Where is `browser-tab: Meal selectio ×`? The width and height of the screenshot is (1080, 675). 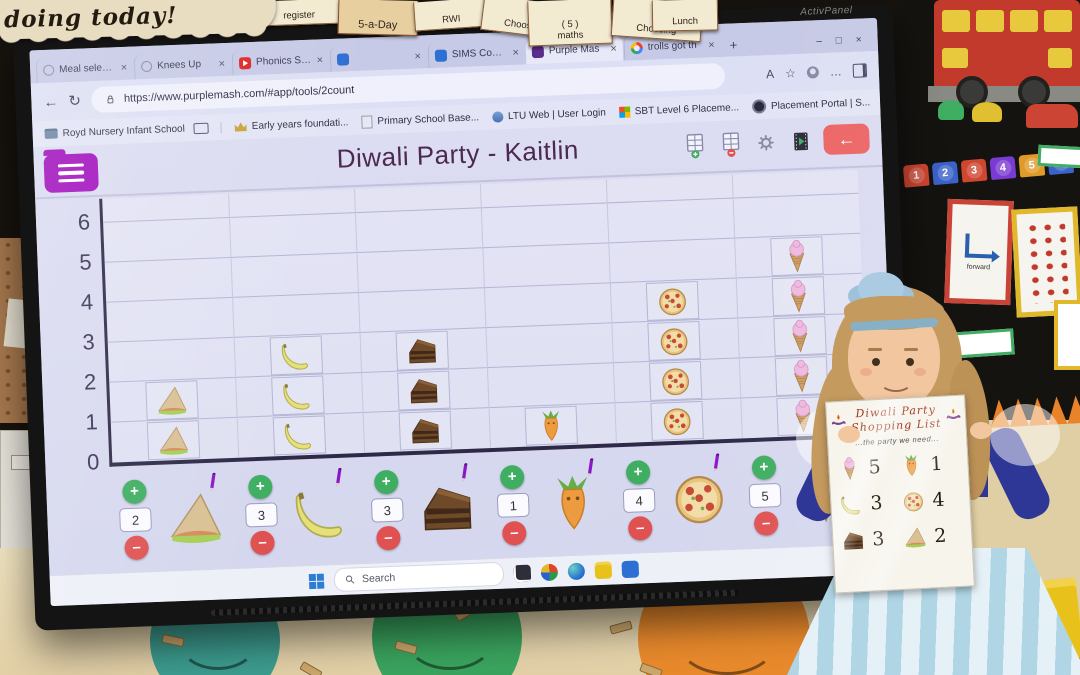
browser-tab: Meal selectio × is located at coordinates (84, 69).